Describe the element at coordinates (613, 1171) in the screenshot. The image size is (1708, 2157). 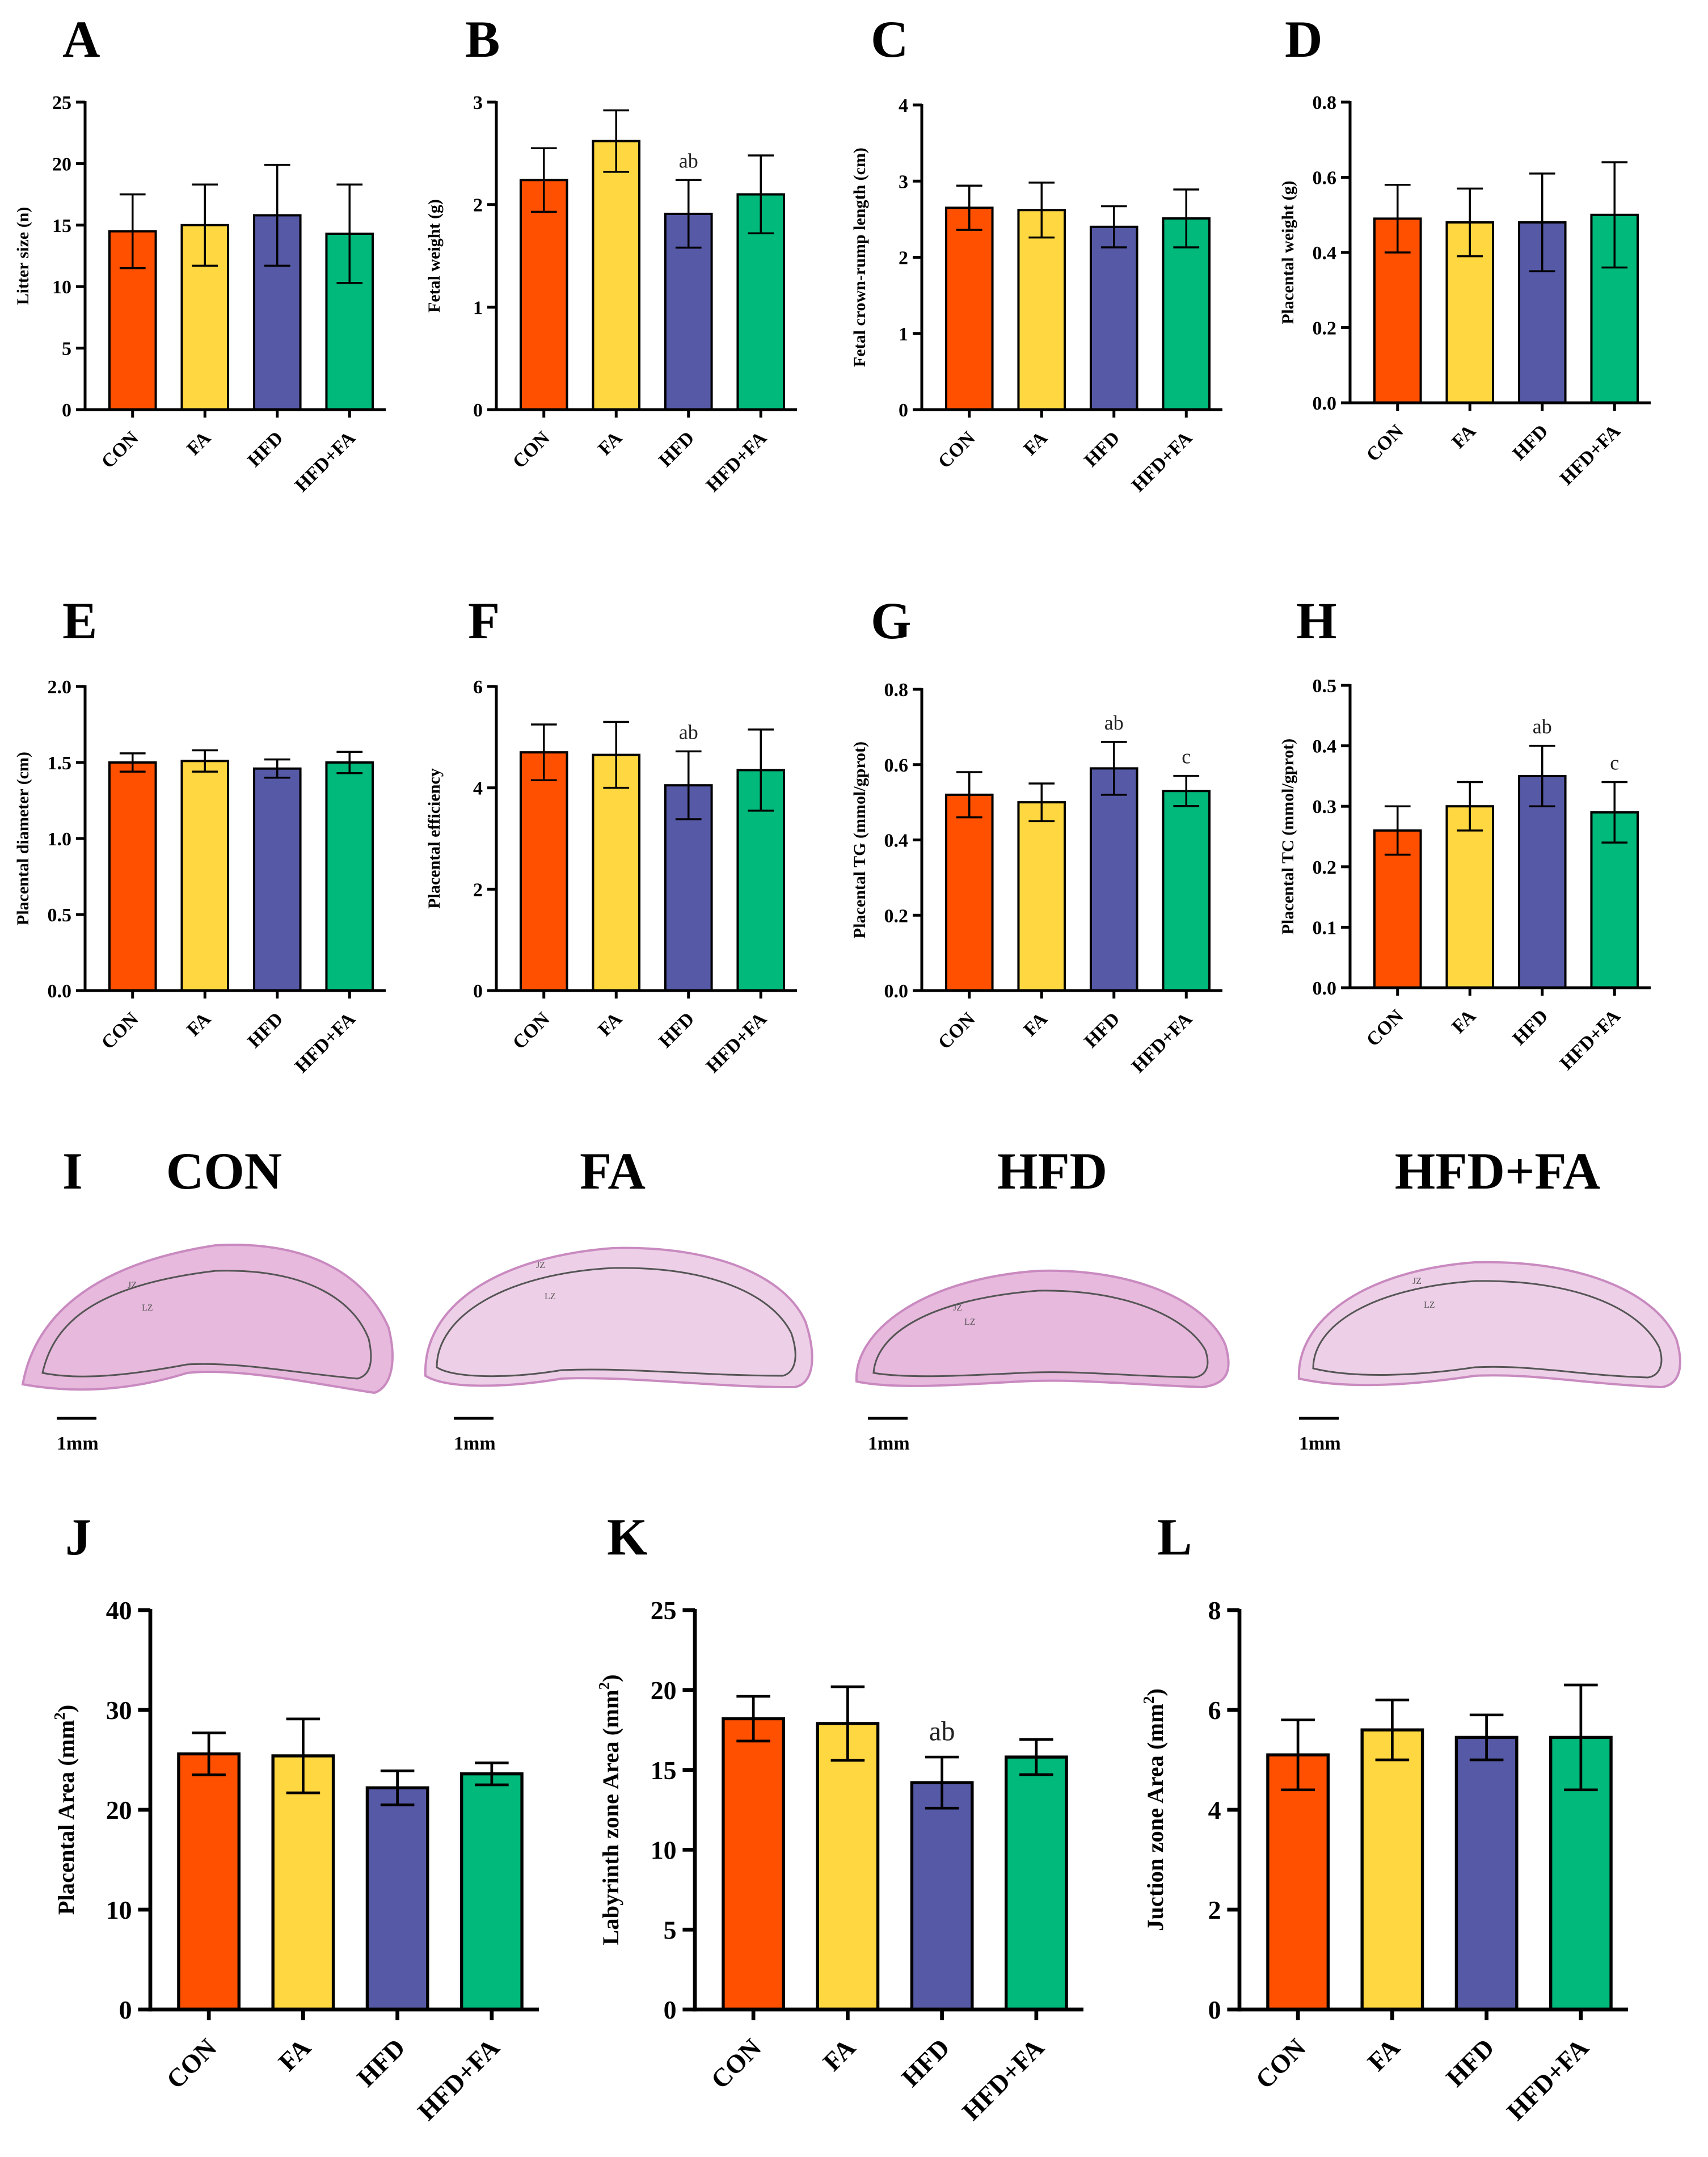
I see `histology-title-fa: FA` at that location.